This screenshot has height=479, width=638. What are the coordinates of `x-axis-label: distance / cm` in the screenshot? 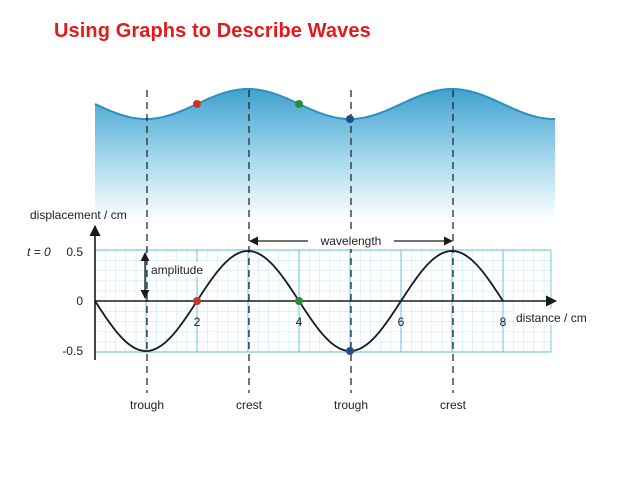 It's located at (551, 318).